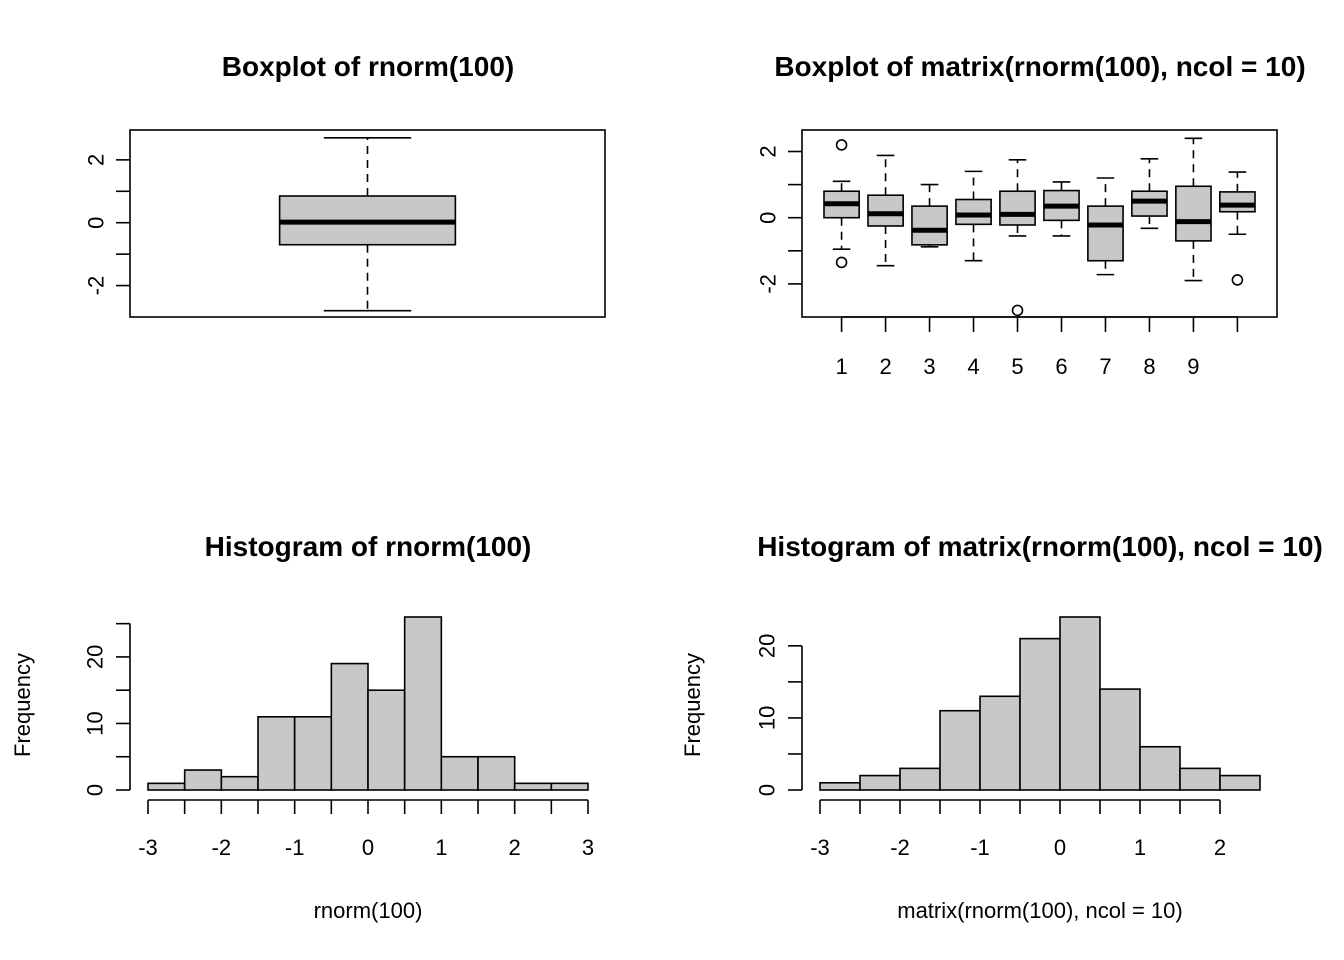 This screenshot has width=1344, height=960. What do you see at coordinates (1039, 910) in the screenshot?
I see `x-axis-label: matrix(rnorm(100), ncol = 10)` at bounding box center [1039, 910].